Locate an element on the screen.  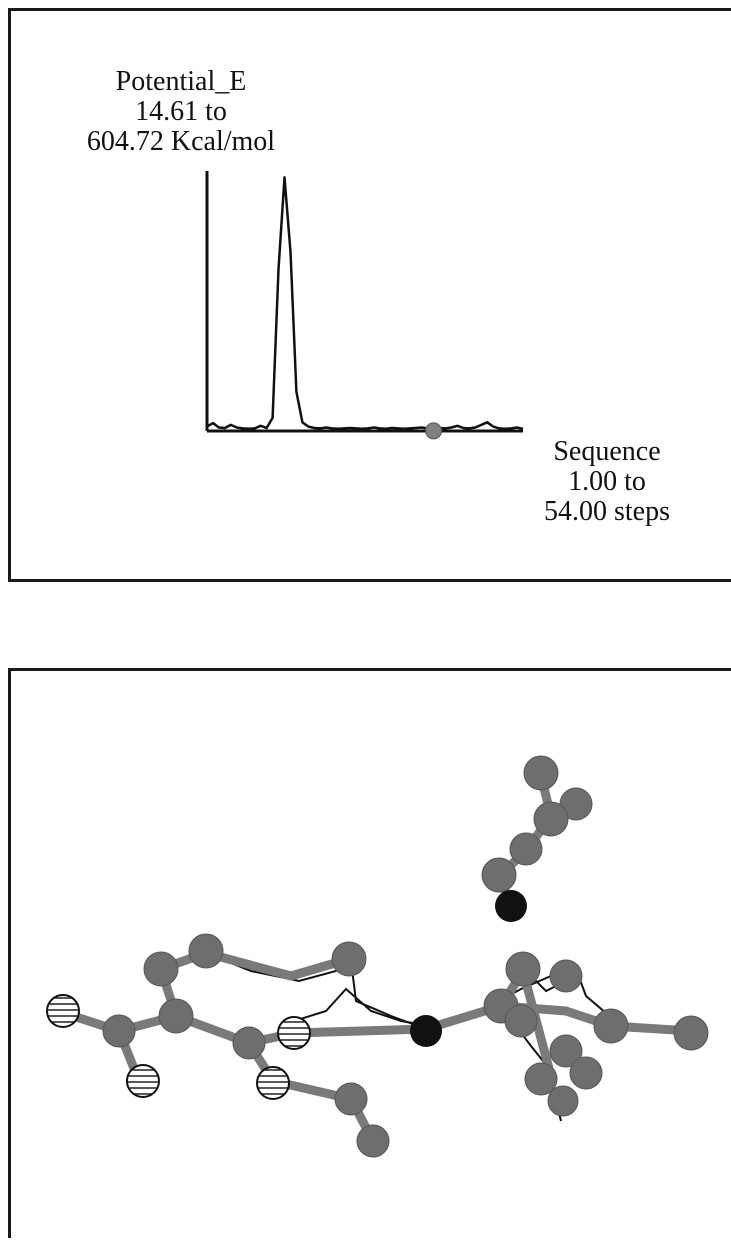
wire-bond-path is located at coordinates (362, 1007).